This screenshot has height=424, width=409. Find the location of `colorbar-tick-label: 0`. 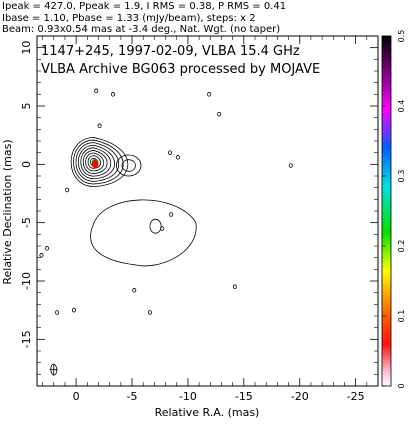

colorbar-tick-label: 0 is located at coordinates (401, 385).